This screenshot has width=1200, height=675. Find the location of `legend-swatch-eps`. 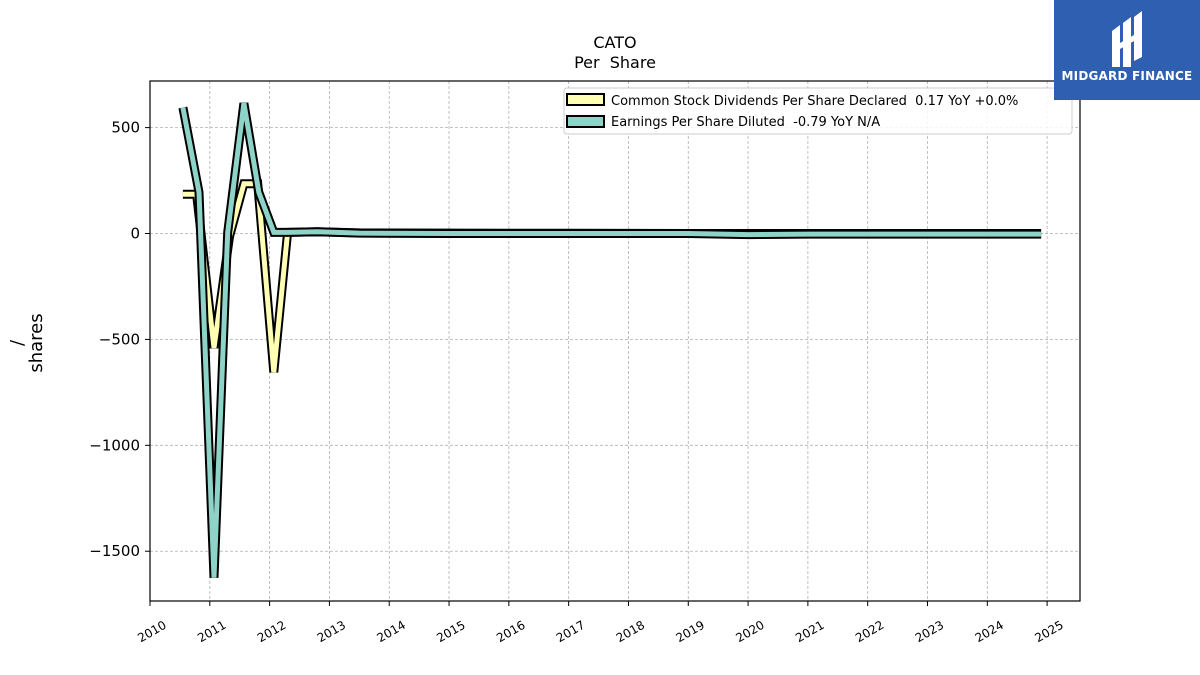

legend-swatch-eps is located at coordinates (585, 121).